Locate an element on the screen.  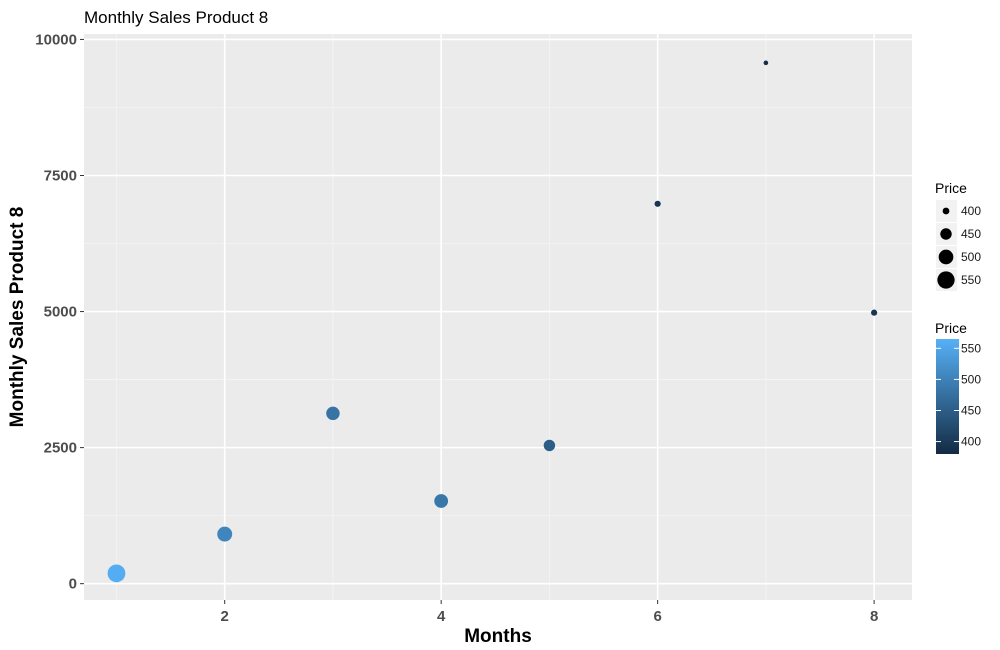
color-legend-label: 550 is located at coordinates (971, 348).